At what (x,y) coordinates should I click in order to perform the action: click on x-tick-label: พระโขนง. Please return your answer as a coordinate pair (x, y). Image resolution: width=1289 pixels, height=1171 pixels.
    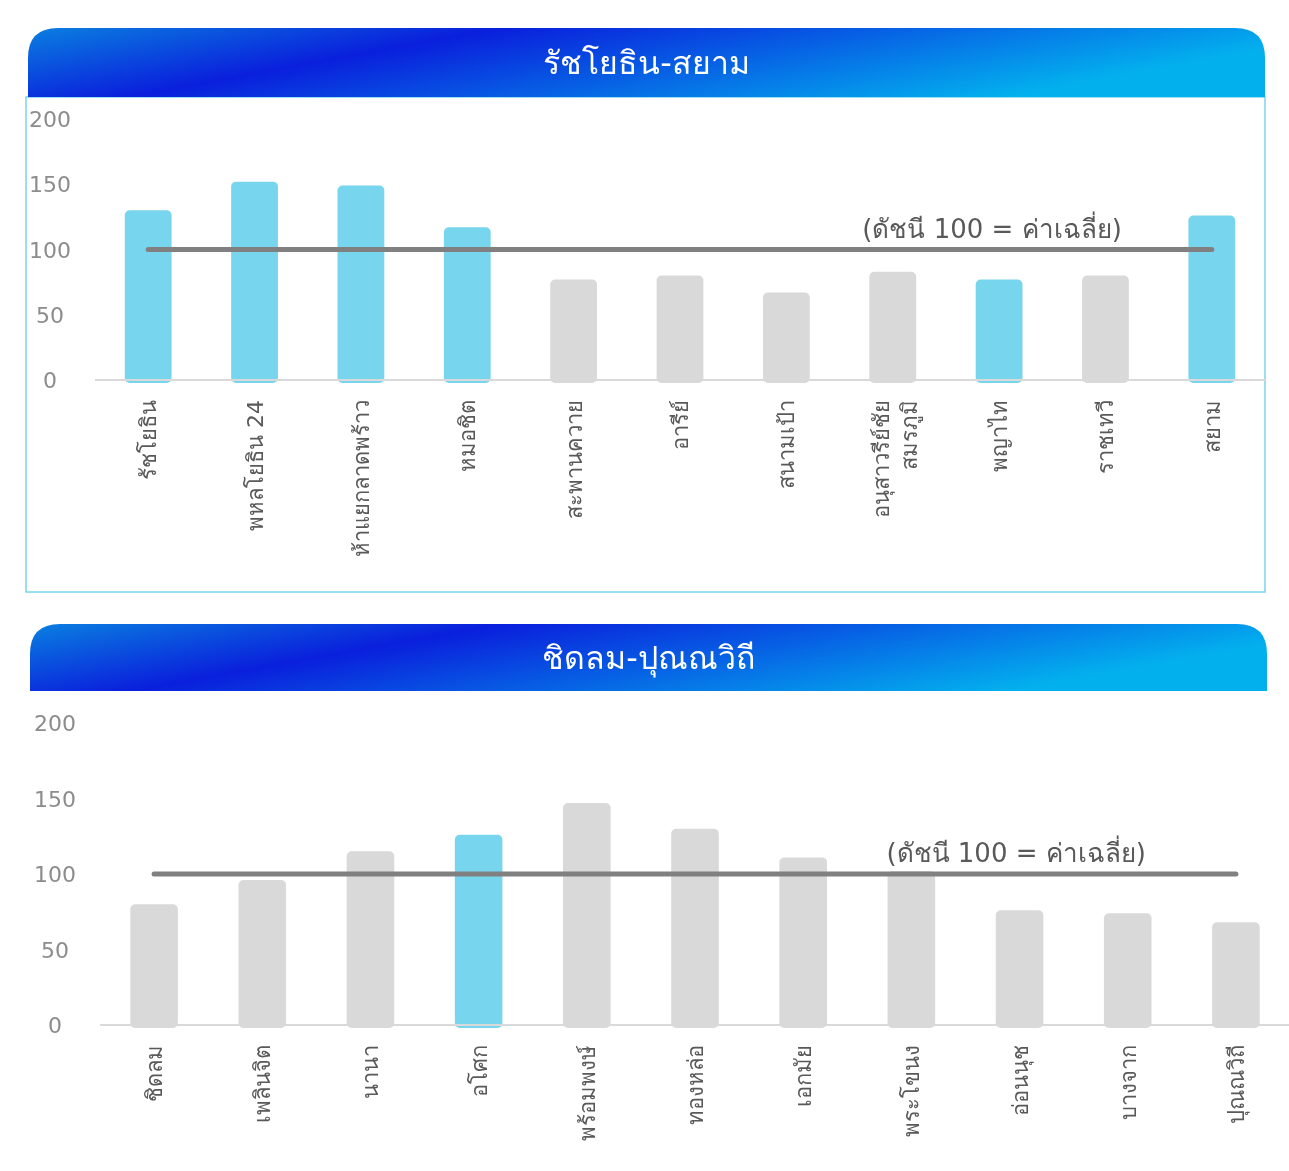
    Looking at the image, I should click on (912, 1091).